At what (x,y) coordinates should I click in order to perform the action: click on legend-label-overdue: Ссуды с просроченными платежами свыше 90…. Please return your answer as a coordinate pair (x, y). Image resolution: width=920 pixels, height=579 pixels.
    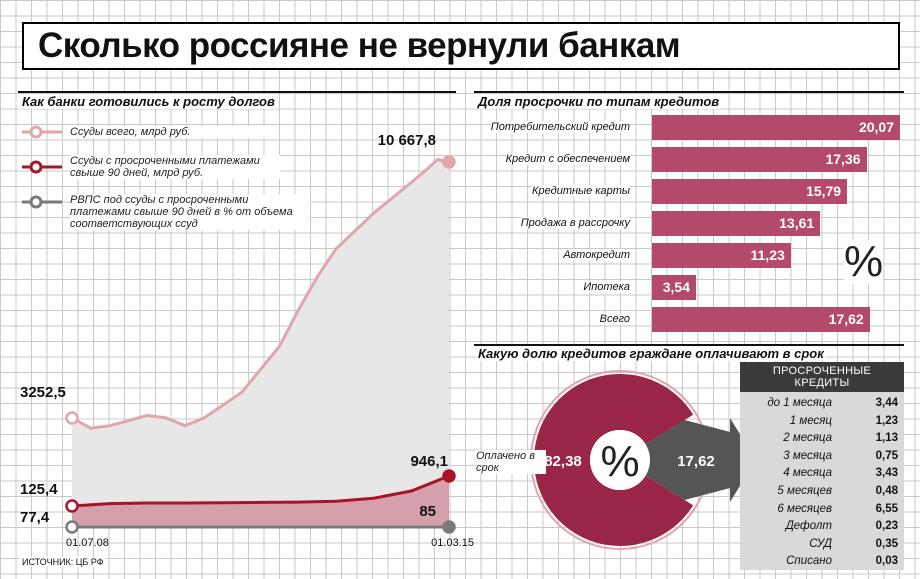
    Looking at the image, I should click on (175, 167).